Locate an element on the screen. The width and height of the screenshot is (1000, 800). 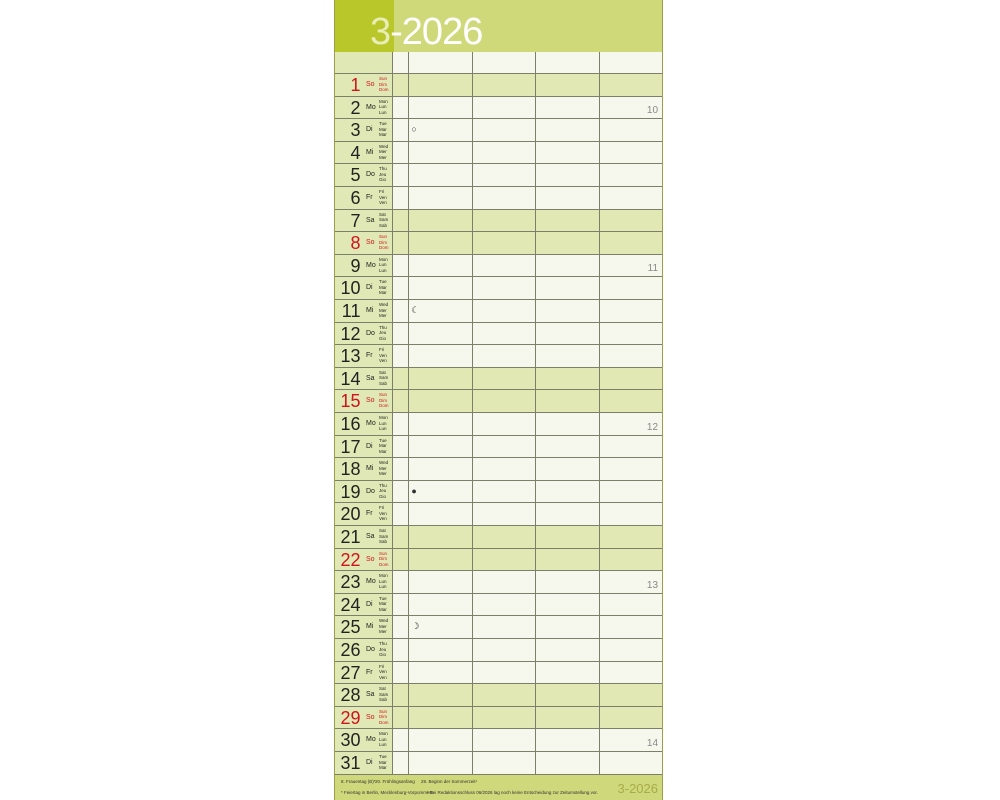
entry-cell: ● is located at coordinates (441, 491).